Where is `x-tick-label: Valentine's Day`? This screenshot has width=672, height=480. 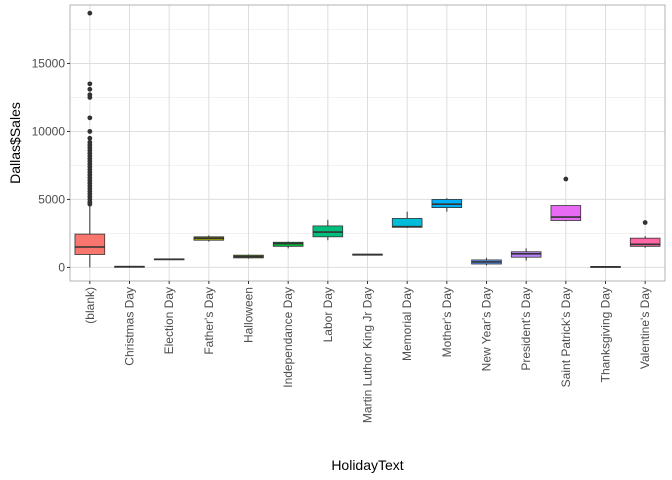 x-tick-label: Valentine's Day is located at coordinates (645, 328).